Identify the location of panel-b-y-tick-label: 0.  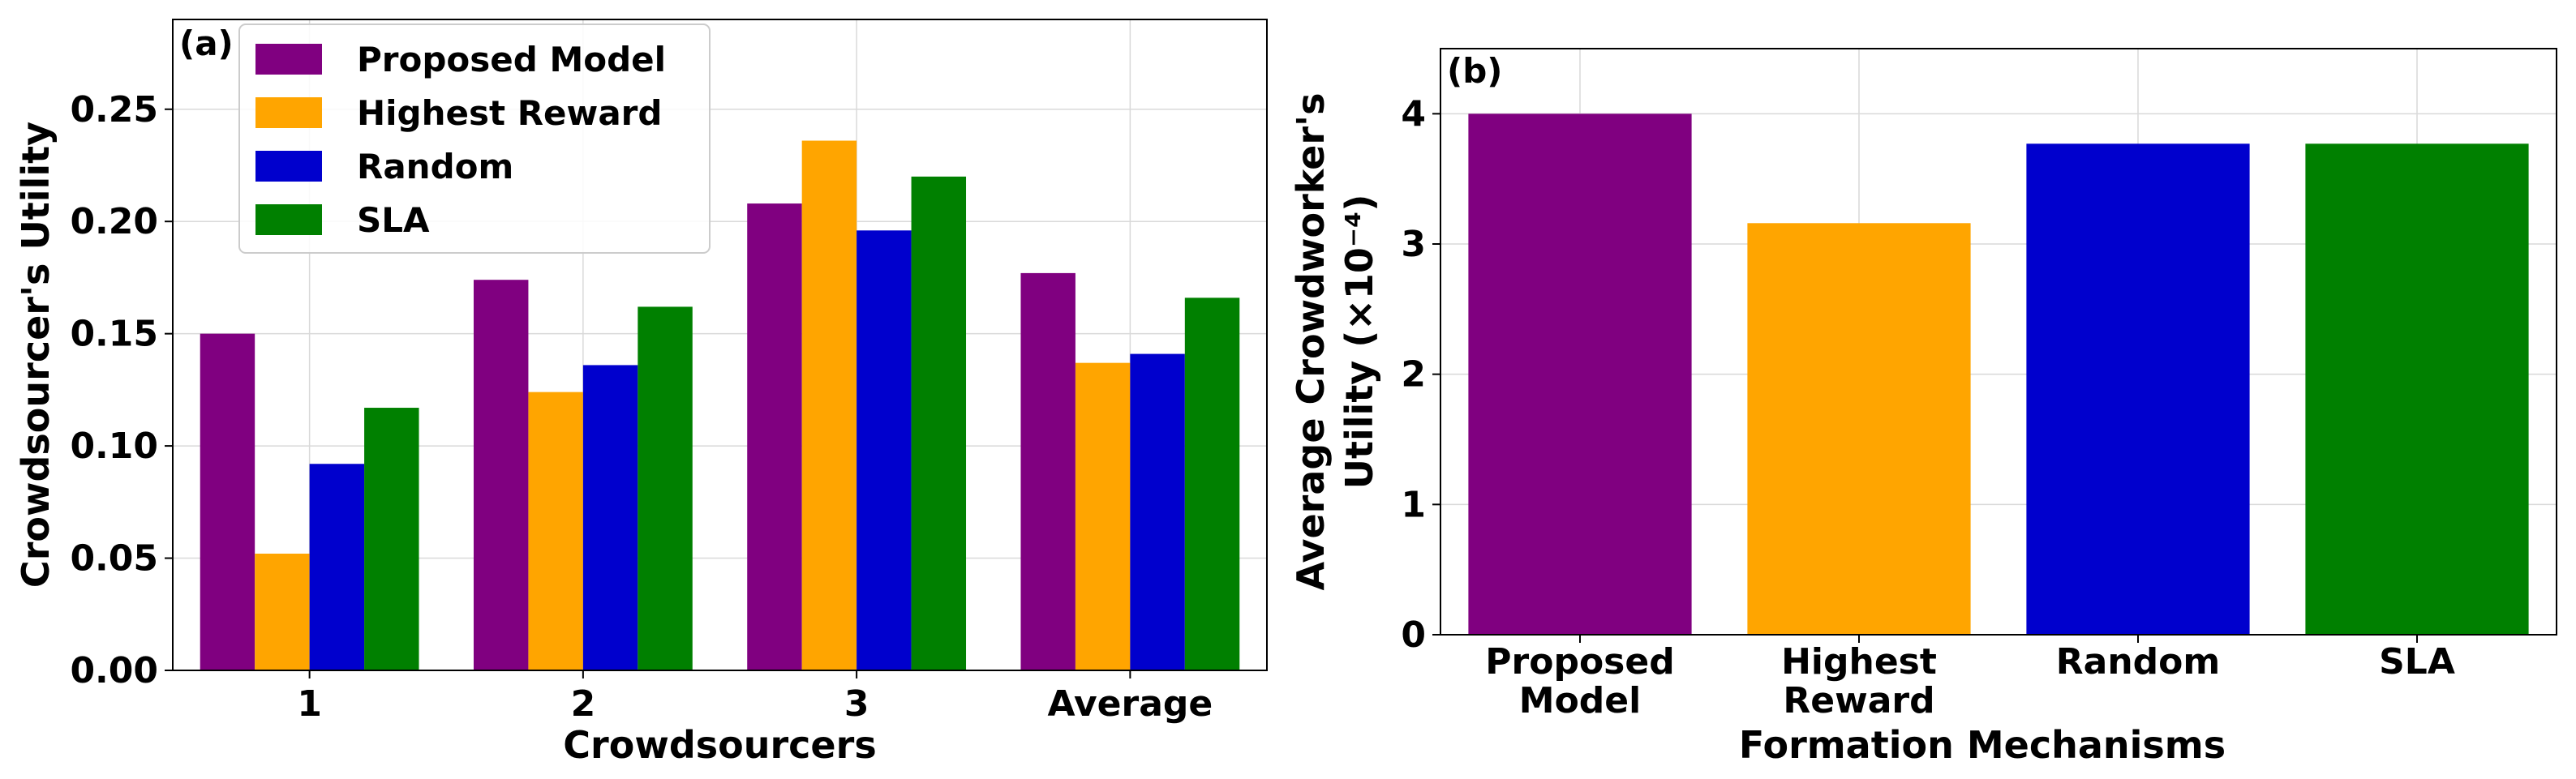
(1413, 635).